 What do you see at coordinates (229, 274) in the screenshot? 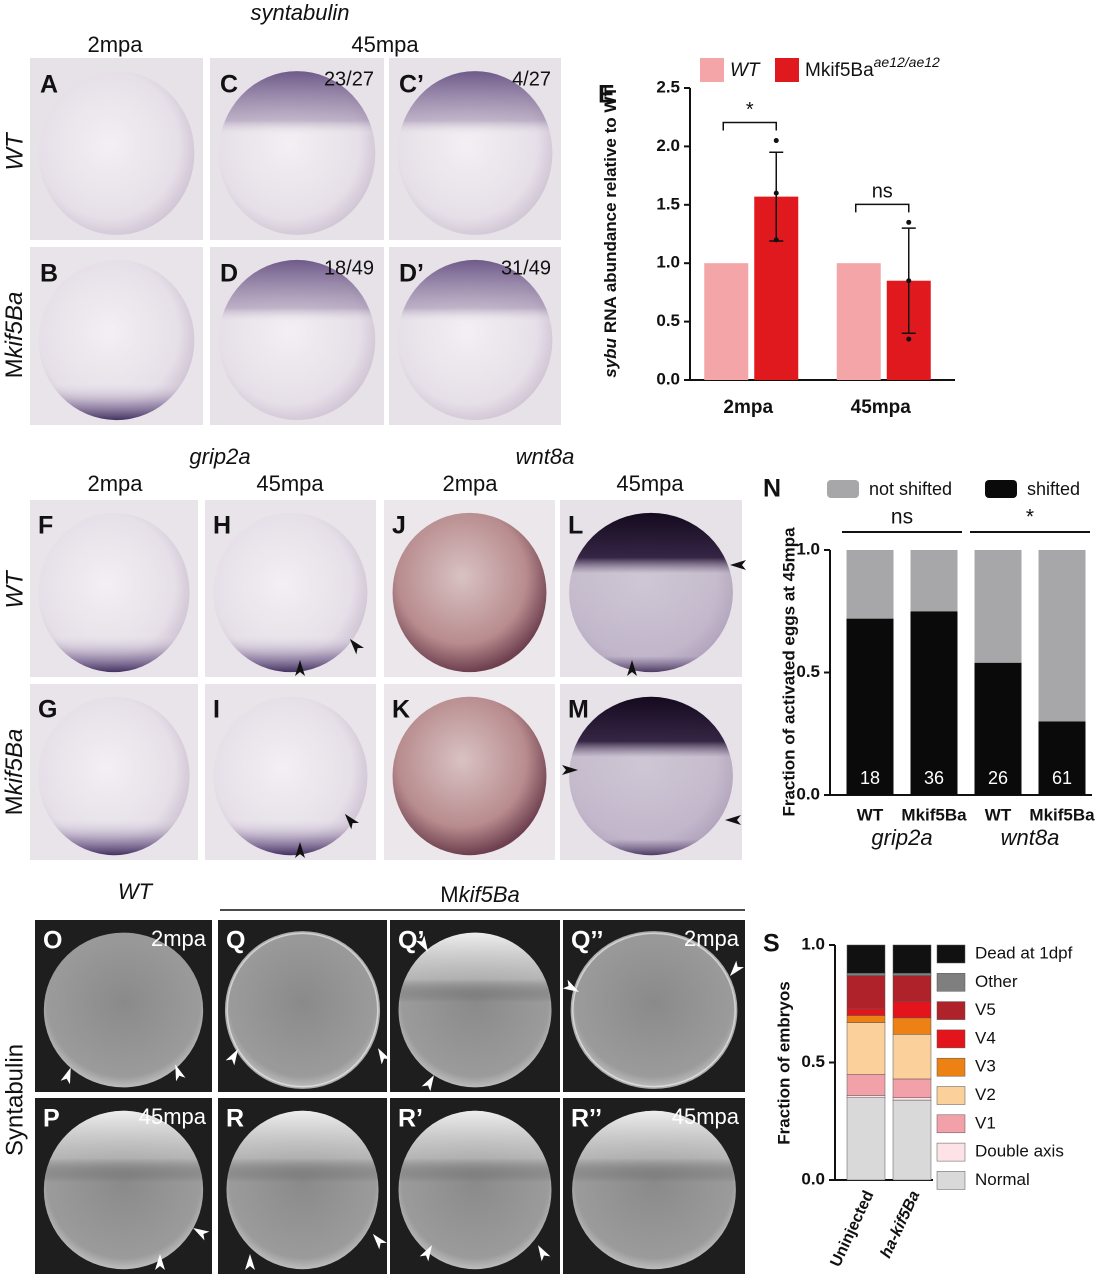
I see `panel-label: D` at bounding box center [229, 274].